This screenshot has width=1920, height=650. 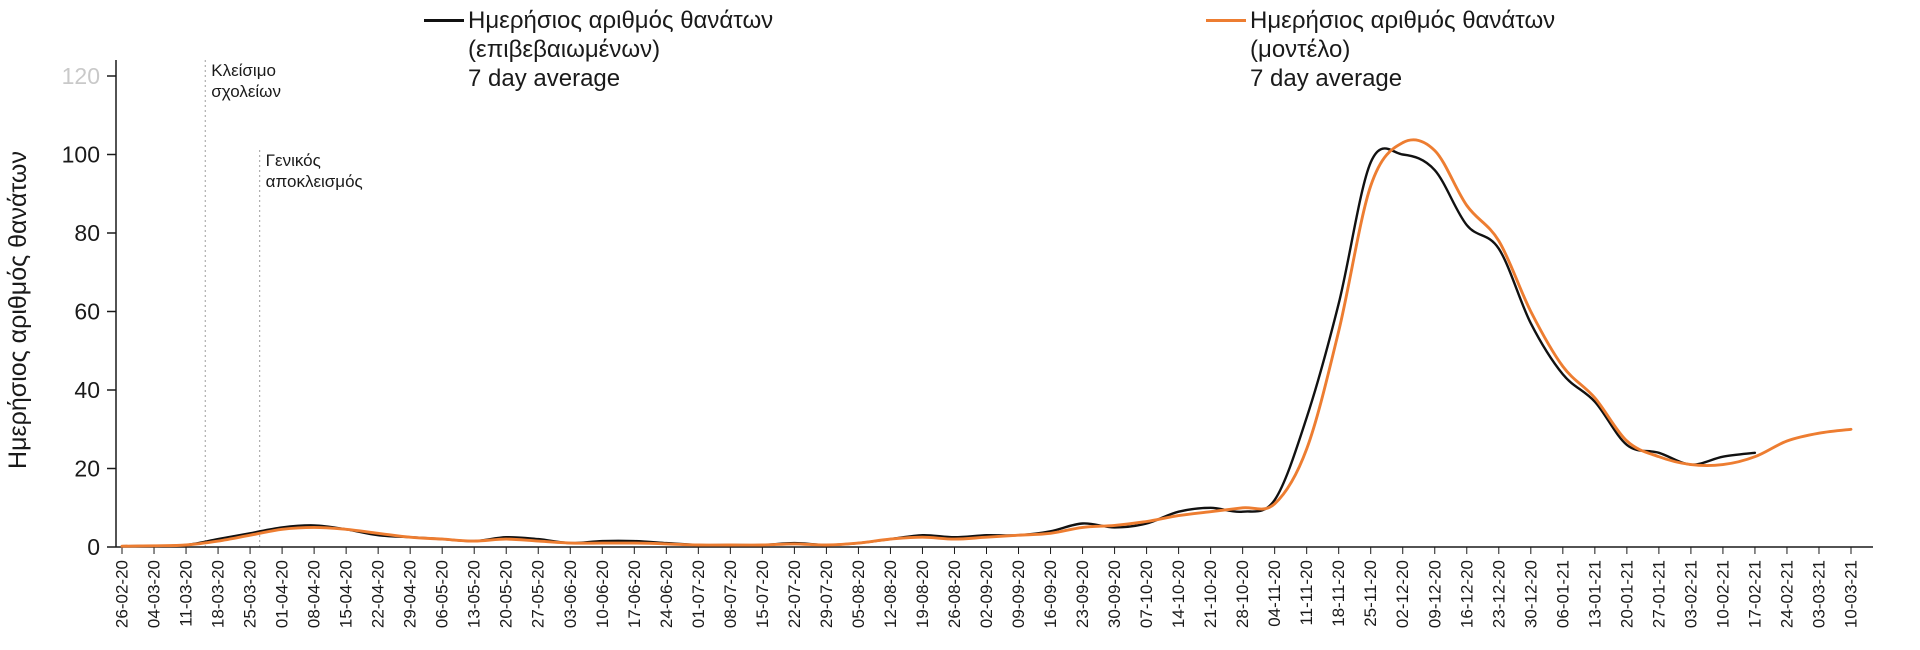 What do you see at coordinates (87, 469) in the screenshot?
I see `y-tick-label: 20` at bounding box center [87, 469].